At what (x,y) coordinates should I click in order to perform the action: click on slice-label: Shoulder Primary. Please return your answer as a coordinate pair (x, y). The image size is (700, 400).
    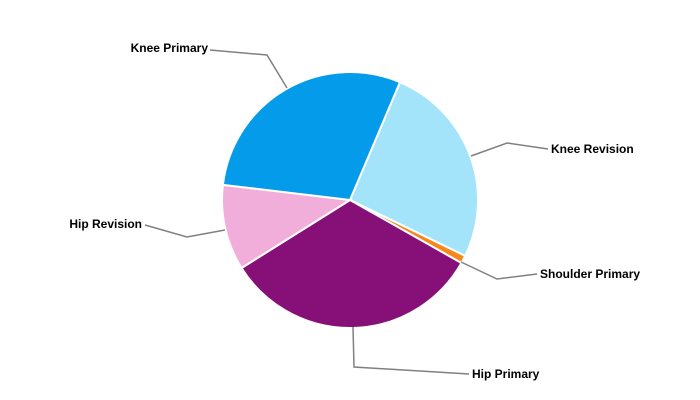
    Looking at the image, I should click on (590, 274).